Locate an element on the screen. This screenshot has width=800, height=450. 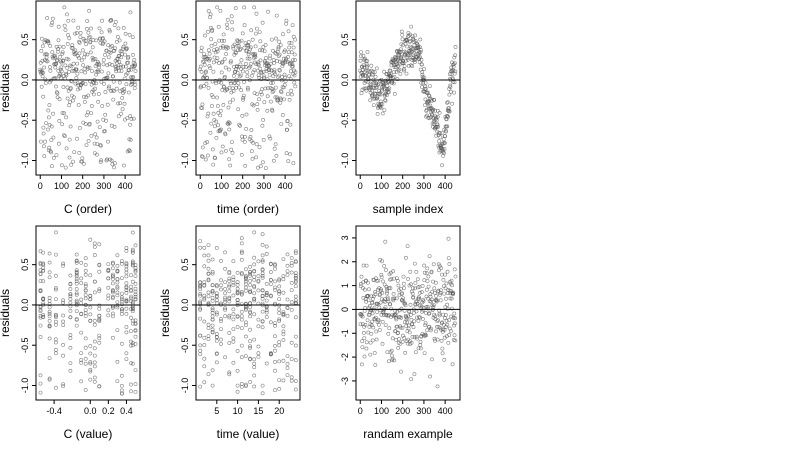
plot-frame is located at coordinates (248, 313).